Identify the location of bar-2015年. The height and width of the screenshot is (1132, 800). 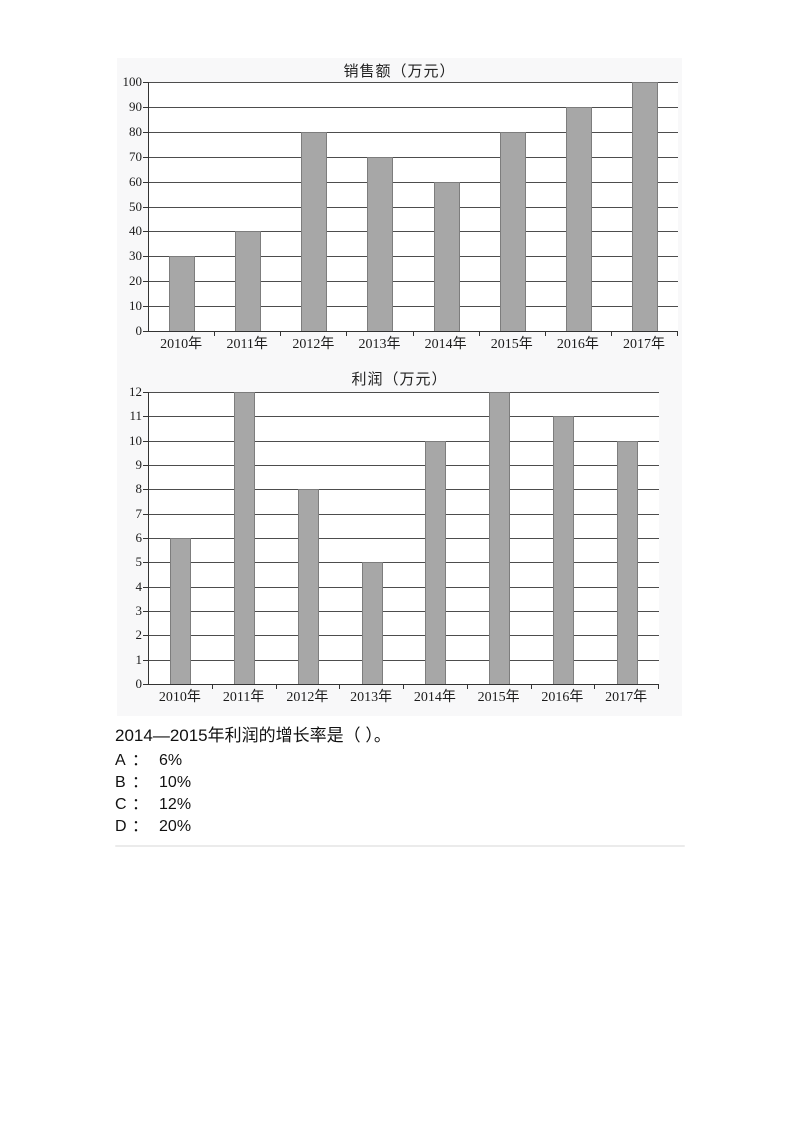
(512, 231).